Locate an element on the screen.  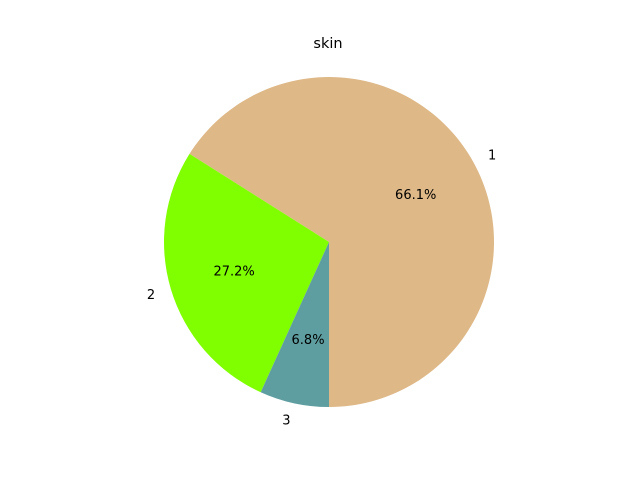
category-label-3: 3 is located at coordinates (286, 420).